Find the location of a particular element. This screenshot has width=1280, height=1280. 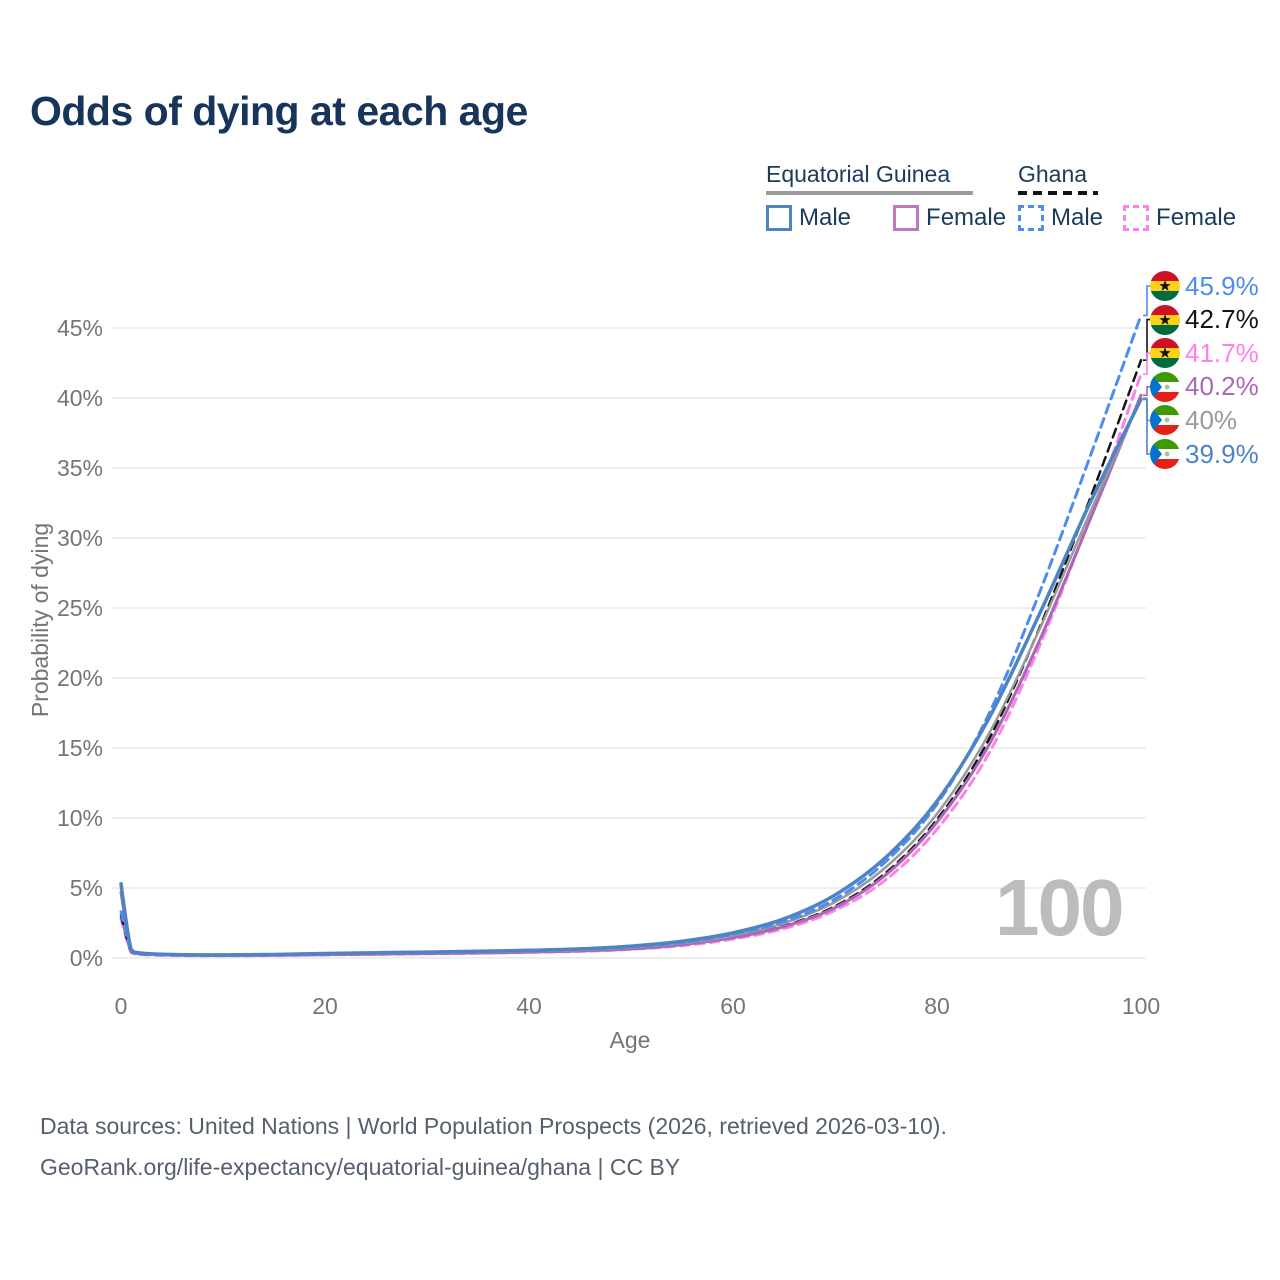

y-tick-label: 5% is located at coordinates (86, 888).